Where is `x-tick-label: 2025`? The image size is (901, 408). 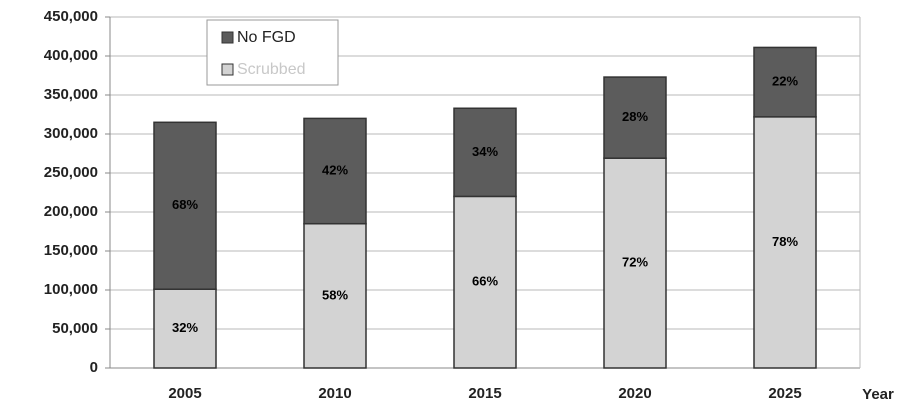
x-tick-label: 2025 is located at coordinates (784, 393).